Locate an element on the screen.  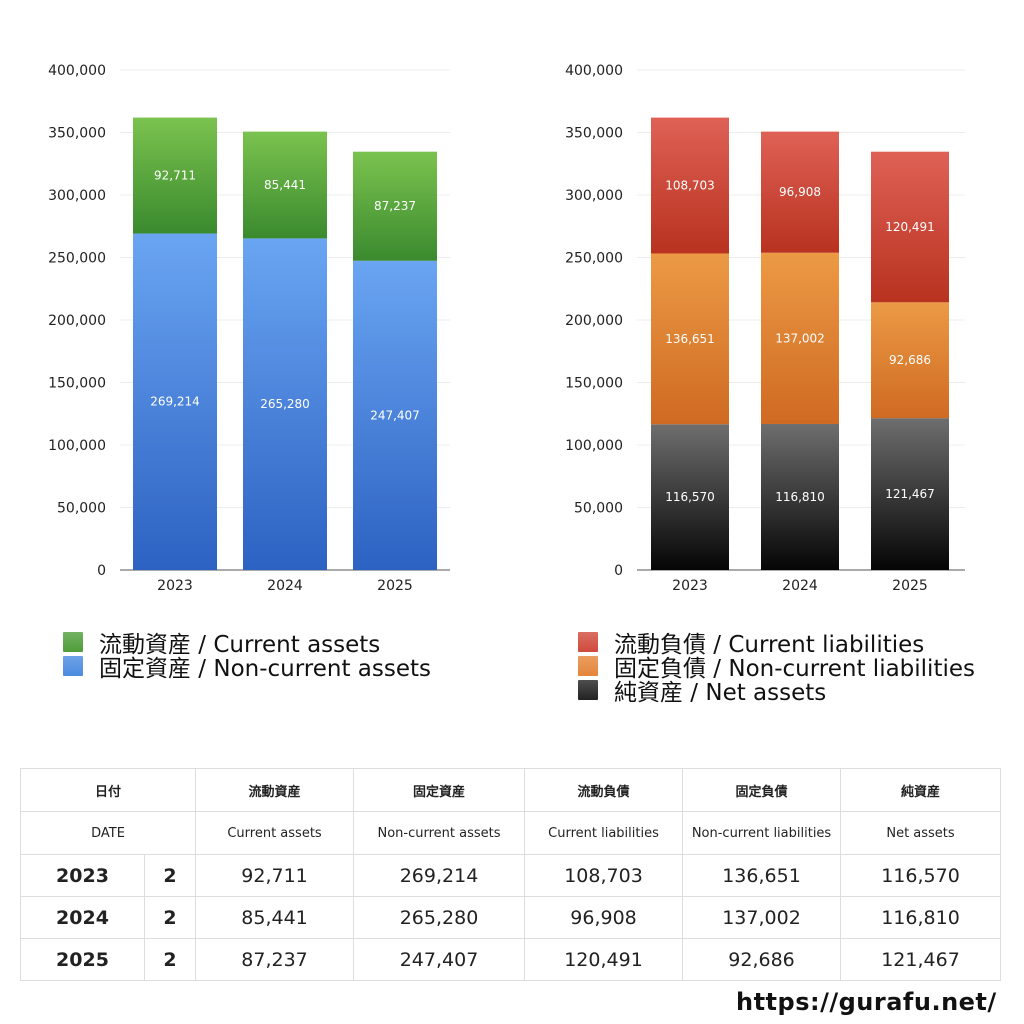
row-non-current-assets: 247,407 is located at coordinates (439, 959).